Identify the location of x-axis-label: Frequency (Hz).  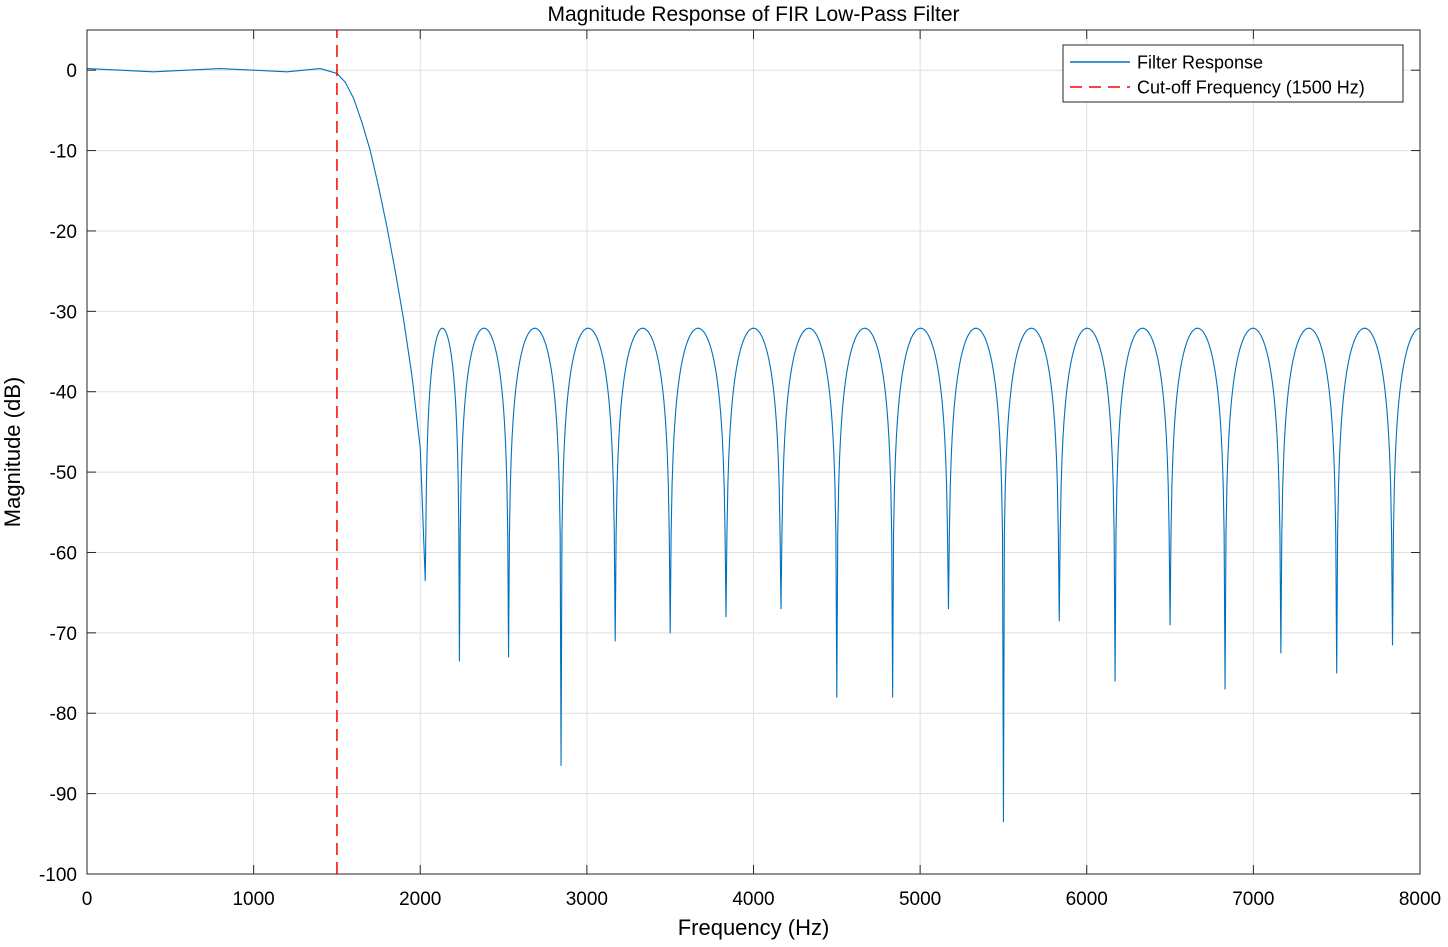
(754, 927).